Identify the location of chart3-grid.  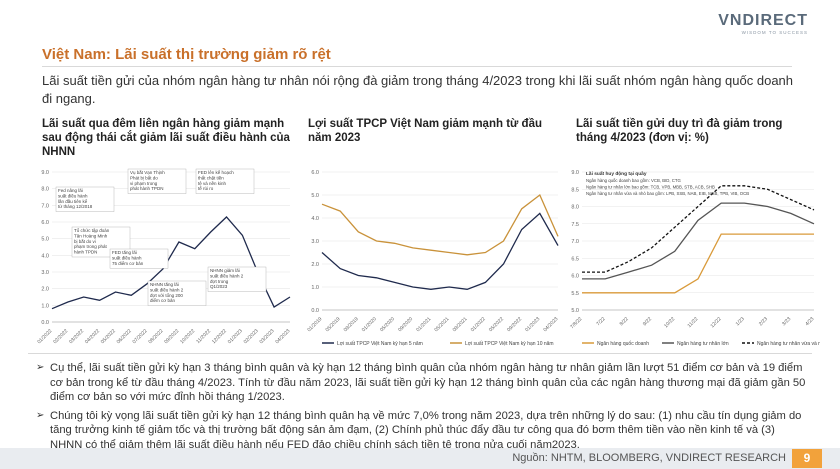
(698, 241).